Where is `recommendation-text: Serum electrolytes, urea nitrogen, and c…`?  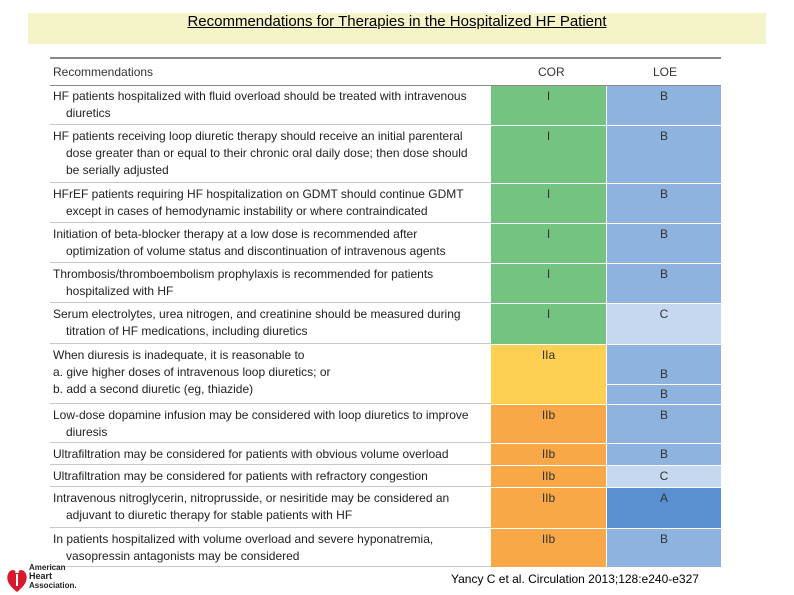 recommendation-text: Serum electrolytes, urea nitrogen, and c… is located at coordinates (270, 324).